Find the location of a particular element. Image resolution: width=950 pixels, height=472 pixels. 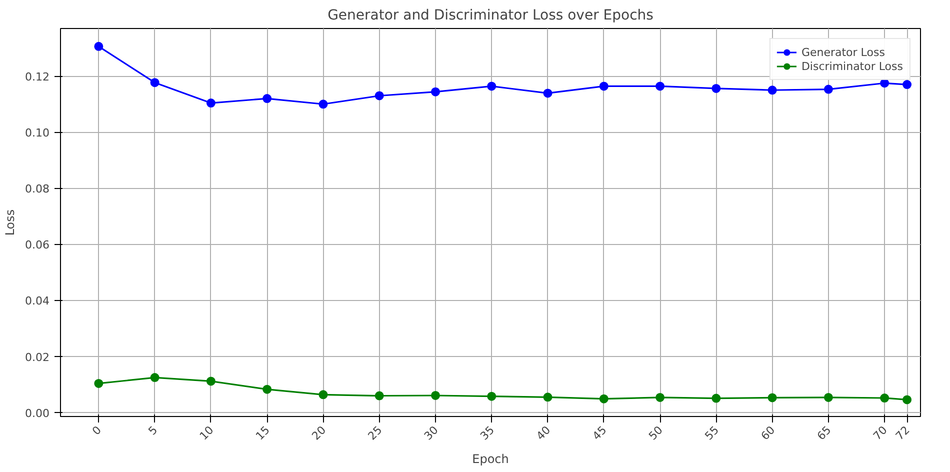

x-tick-label: 30 is located at coordinates (431, 433).